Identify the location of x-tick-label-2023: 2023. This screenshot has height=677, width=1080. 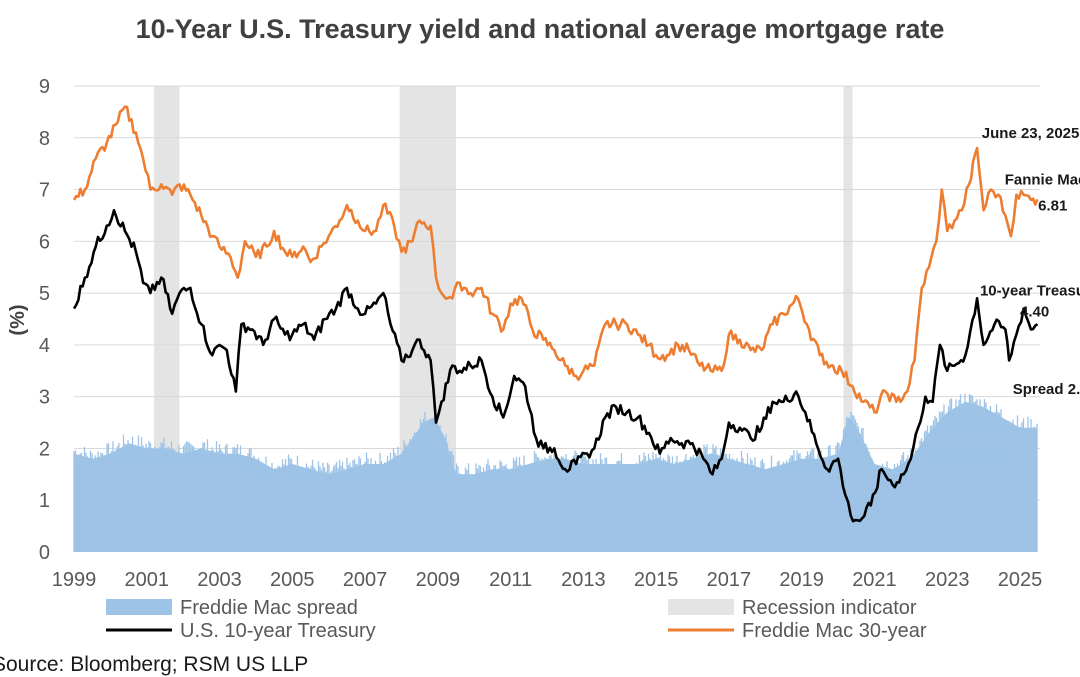
(947, 580).